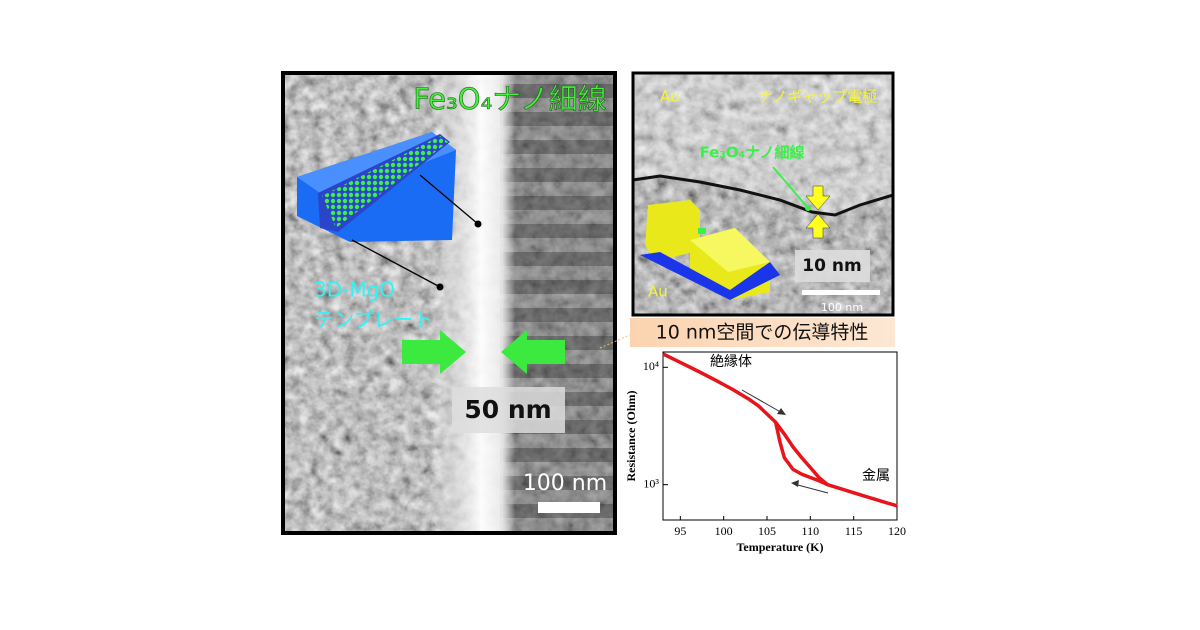  I want to click on wire-title: Fe₃O₄ナノ細線, so click(510, 99).